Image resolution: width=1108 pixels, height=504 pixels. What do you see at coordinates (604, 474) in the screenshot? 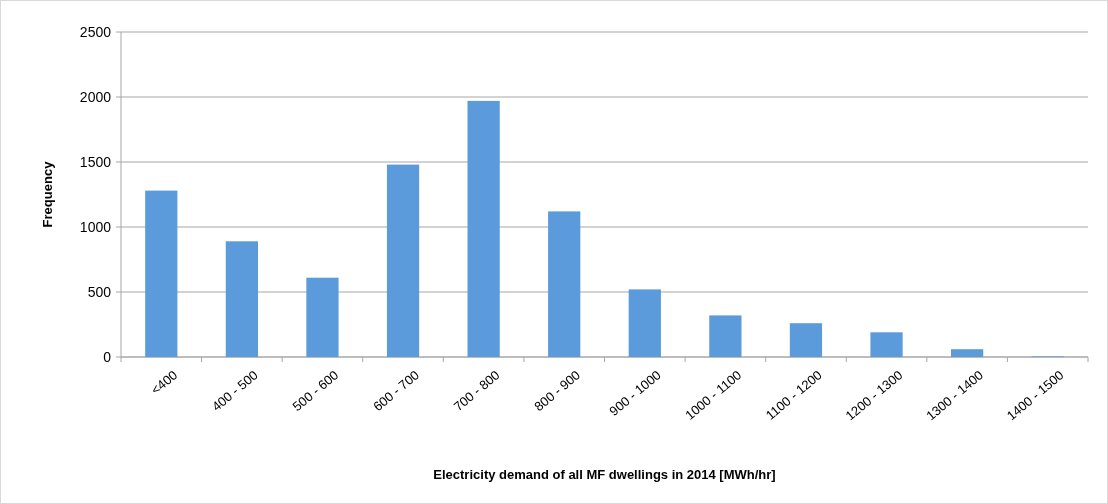
I see `x-axis-title: Electricity demand of all MF dwellings in 2014 [MWh/hr]` at bounding box center [604, 474].